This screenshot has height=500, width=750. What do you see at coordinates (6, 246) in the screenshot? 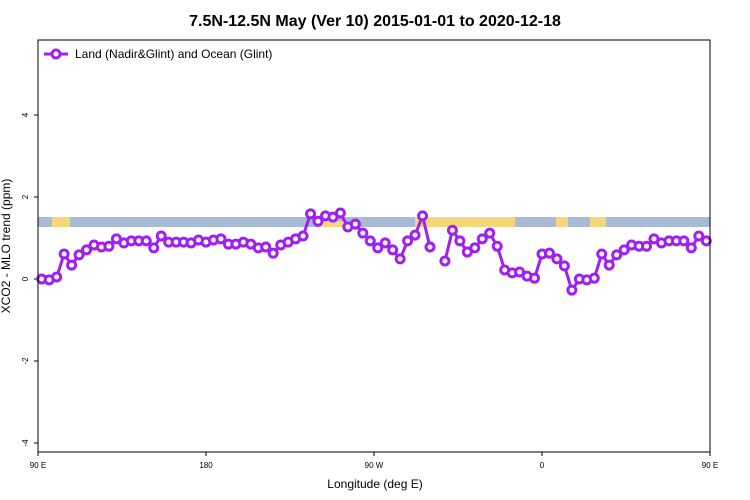
I see `y-axis-title: XCO2 - MLO trend (ppm)` at bounding box center [6, 246].